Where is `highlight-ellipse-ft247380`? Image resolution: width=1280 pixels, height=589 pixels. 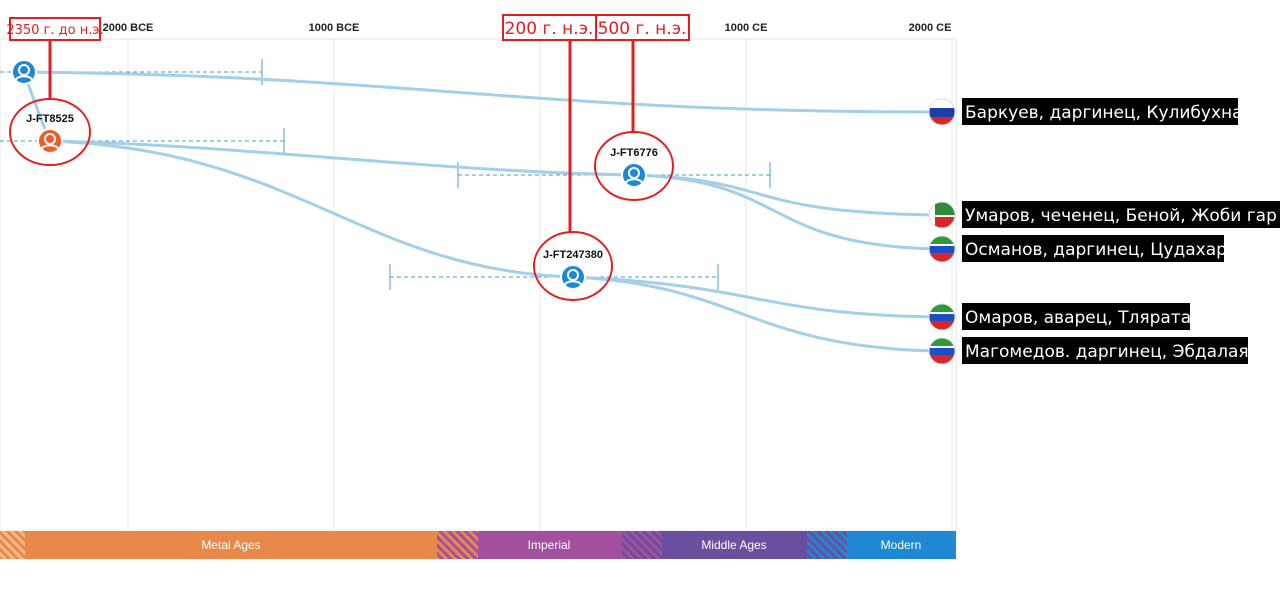 highlight-ellipse-ft247380 is located at coordinates (573, 266).